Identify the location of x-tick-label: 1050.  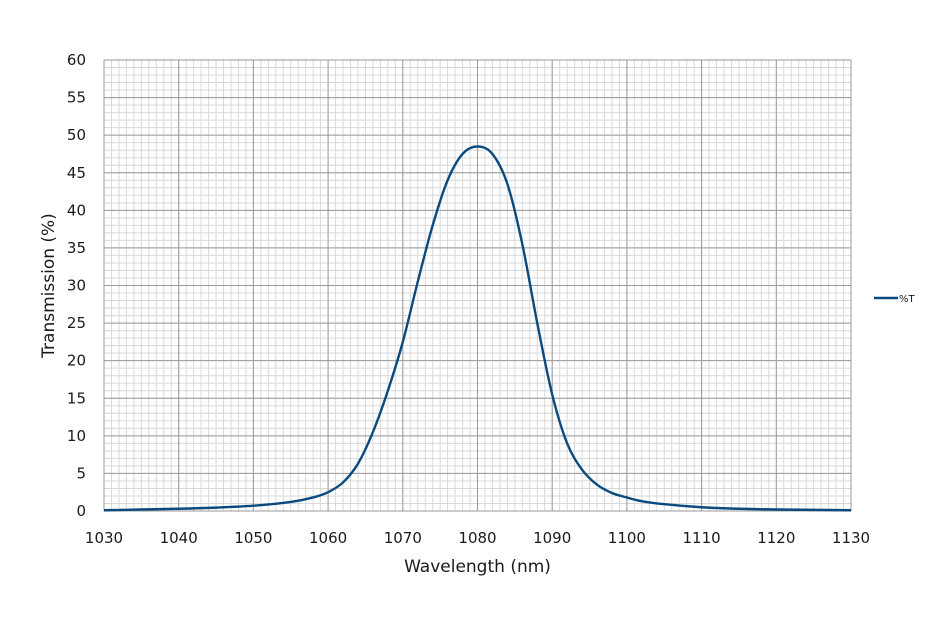
(253, 538).